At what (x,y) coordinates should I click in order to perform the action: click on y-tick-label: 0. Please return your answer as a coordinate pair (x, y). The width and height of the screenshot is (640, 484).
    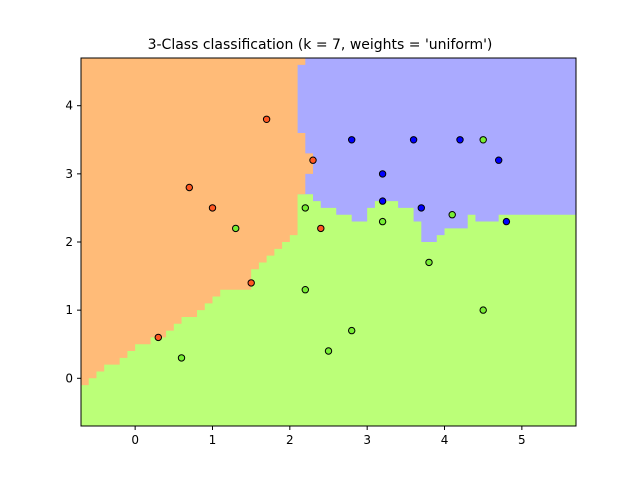
    Looking at the image, I should click on (69, 378).